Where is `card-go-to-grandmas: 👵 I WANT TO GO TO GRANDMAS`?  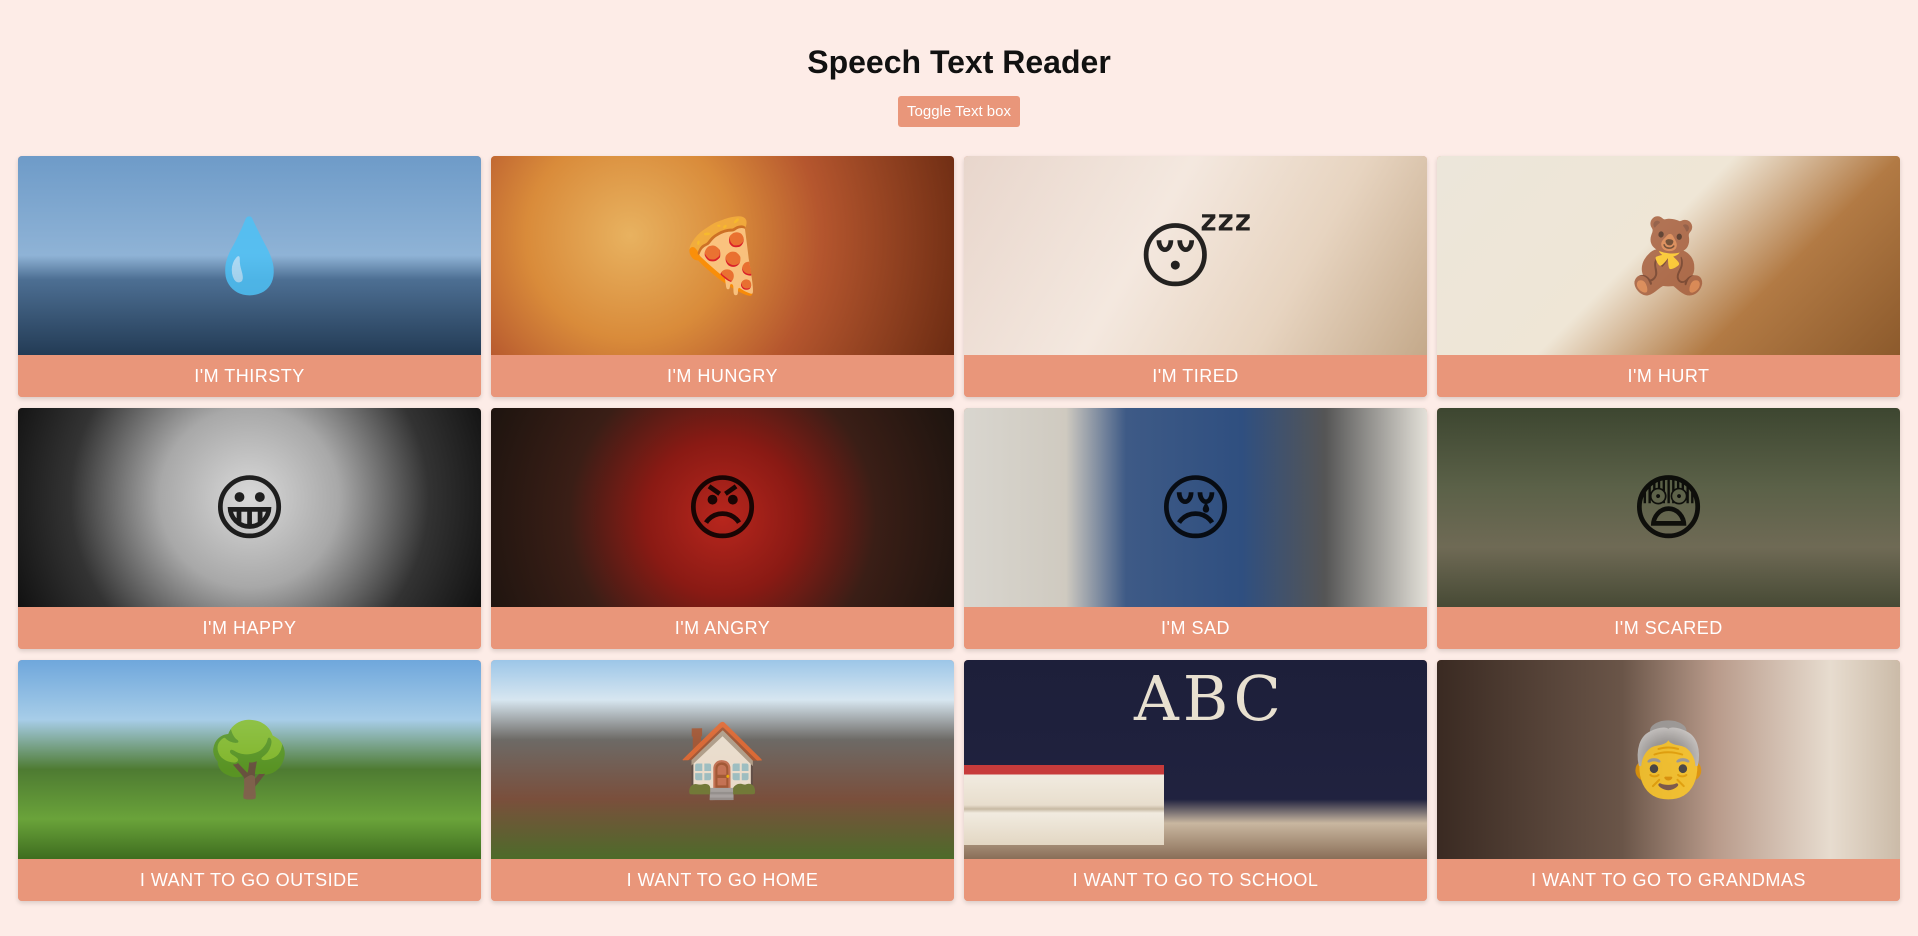
card-go-to-grandmas: 👵 I WANT TO GO TO GRANDMAS is located at coordinates (1668, 780).